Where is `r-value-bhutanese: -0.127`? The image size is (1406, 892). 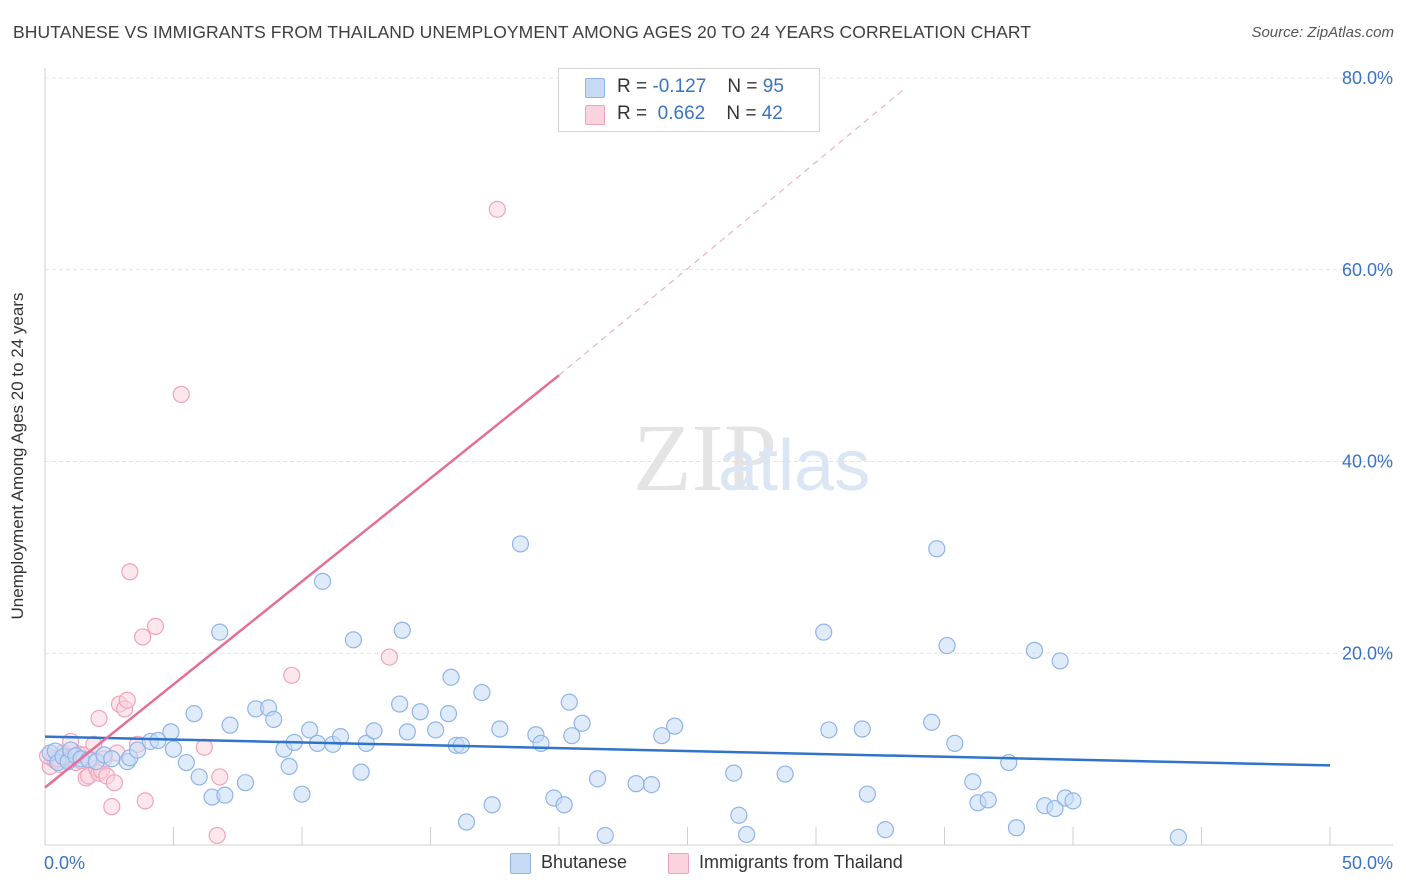 r-value-bhutanese: -0.127 is located at coordinates (679, 86).